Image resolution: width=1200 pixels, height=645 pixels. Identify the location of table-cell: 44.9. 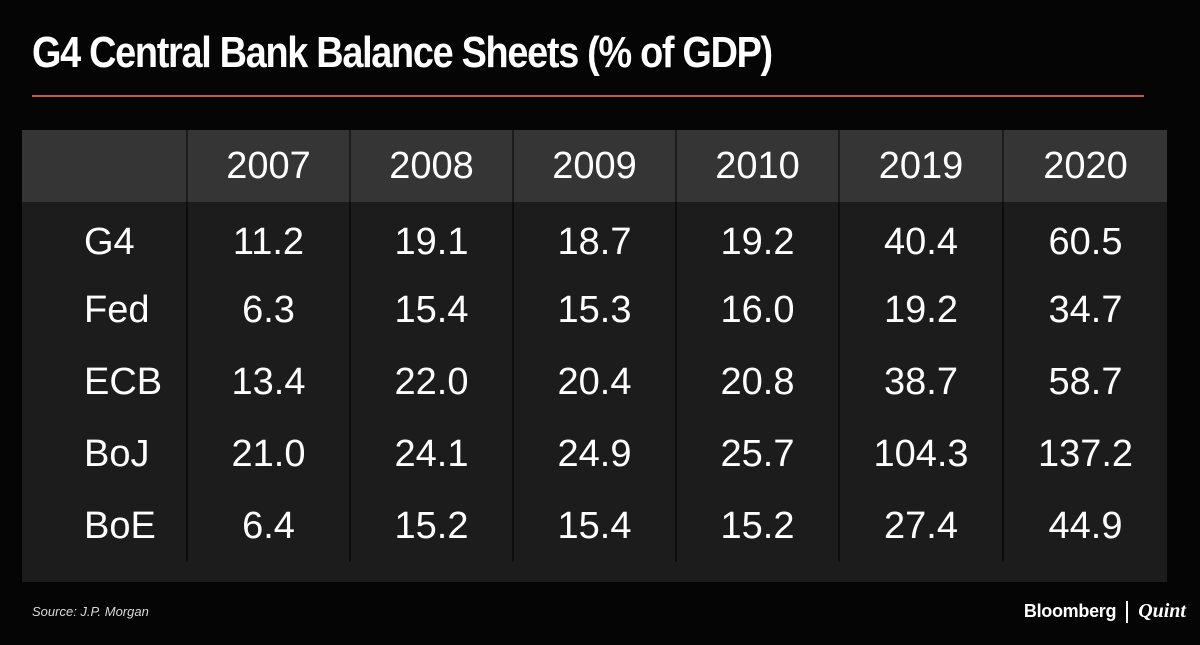
(1084, 526).